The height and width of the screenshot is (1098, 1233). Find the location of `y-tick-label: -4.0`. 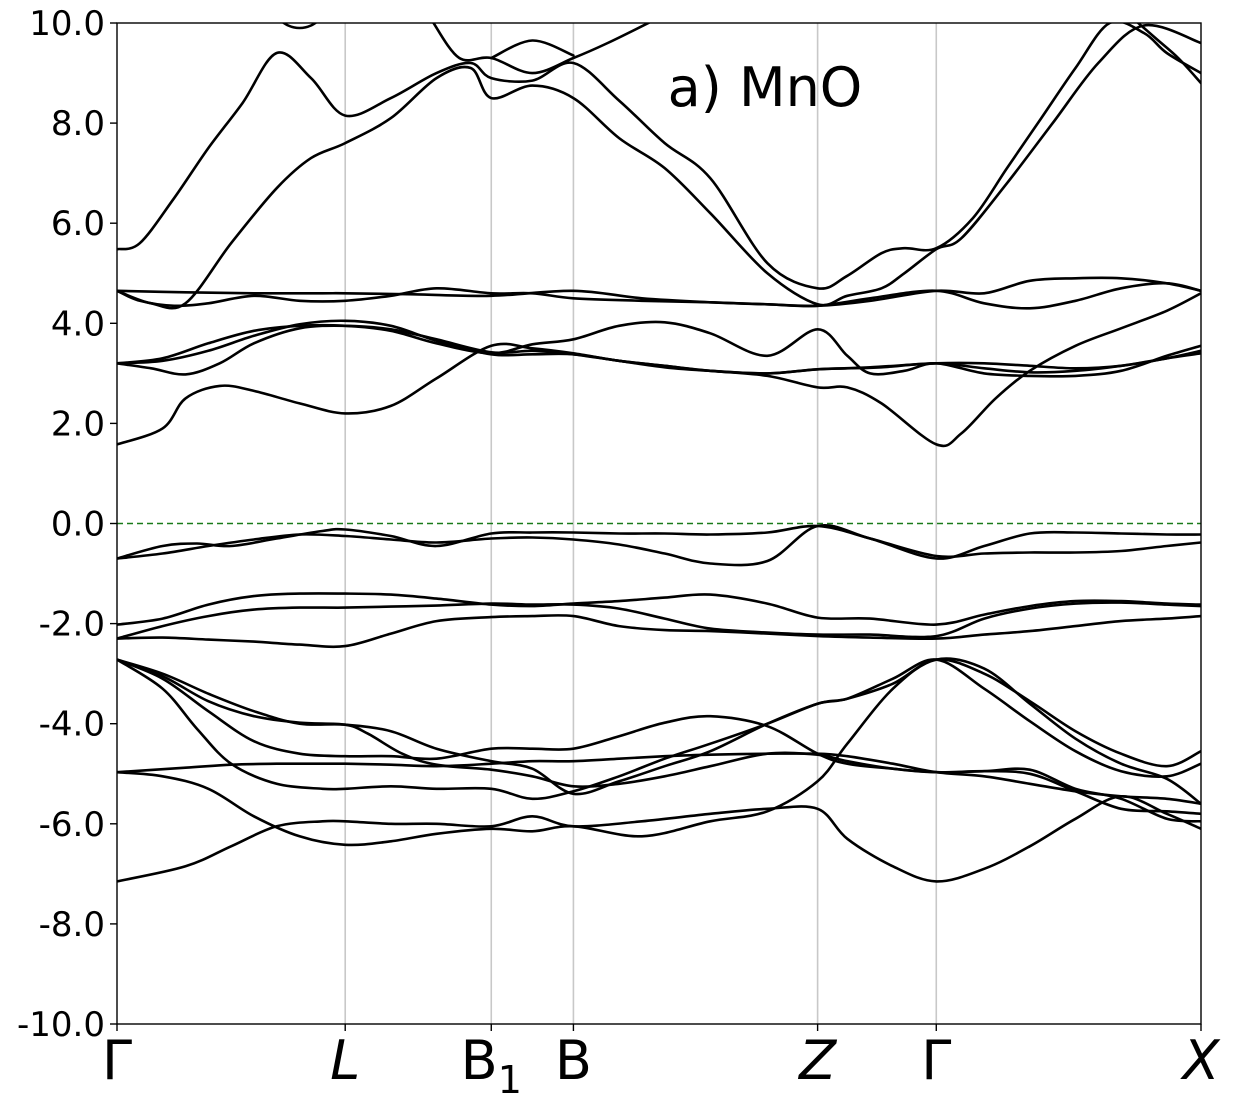

y-tick-label: -4.0 is located at coordinates (72, 725).